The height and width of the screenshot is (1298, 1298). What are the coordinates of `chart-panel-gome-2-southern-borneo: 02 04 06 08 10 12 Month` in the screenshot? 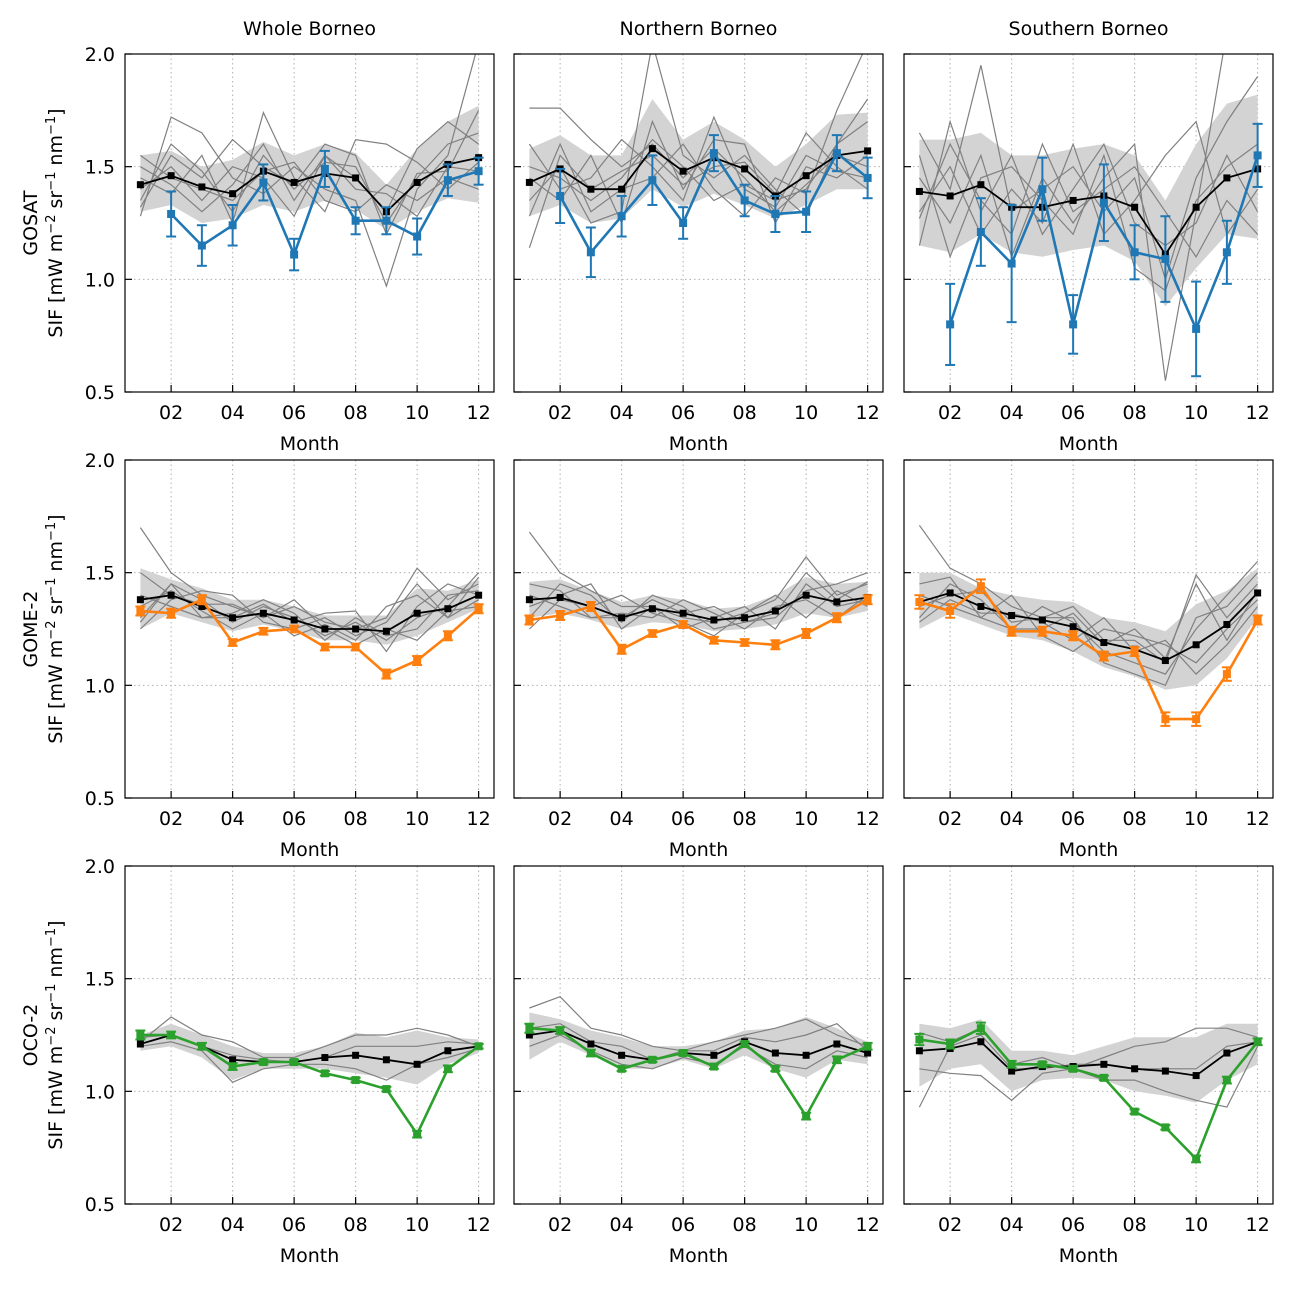 It's located at (1088, 660).